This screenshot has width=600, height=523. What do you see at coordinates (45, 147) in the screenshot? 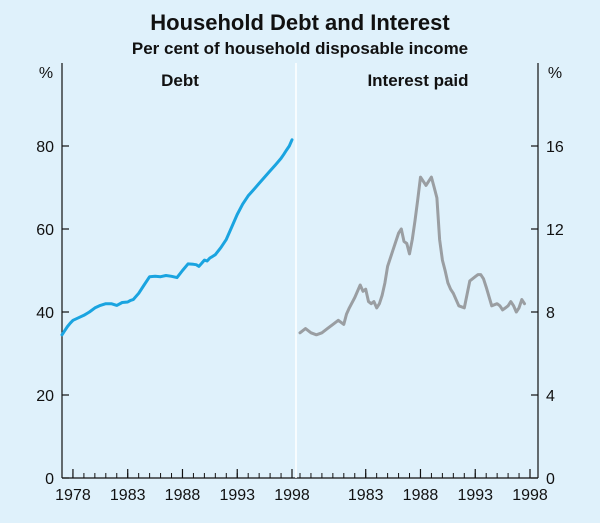
I see `left-y-tick-label: 80` at bounding box center [45, 147].